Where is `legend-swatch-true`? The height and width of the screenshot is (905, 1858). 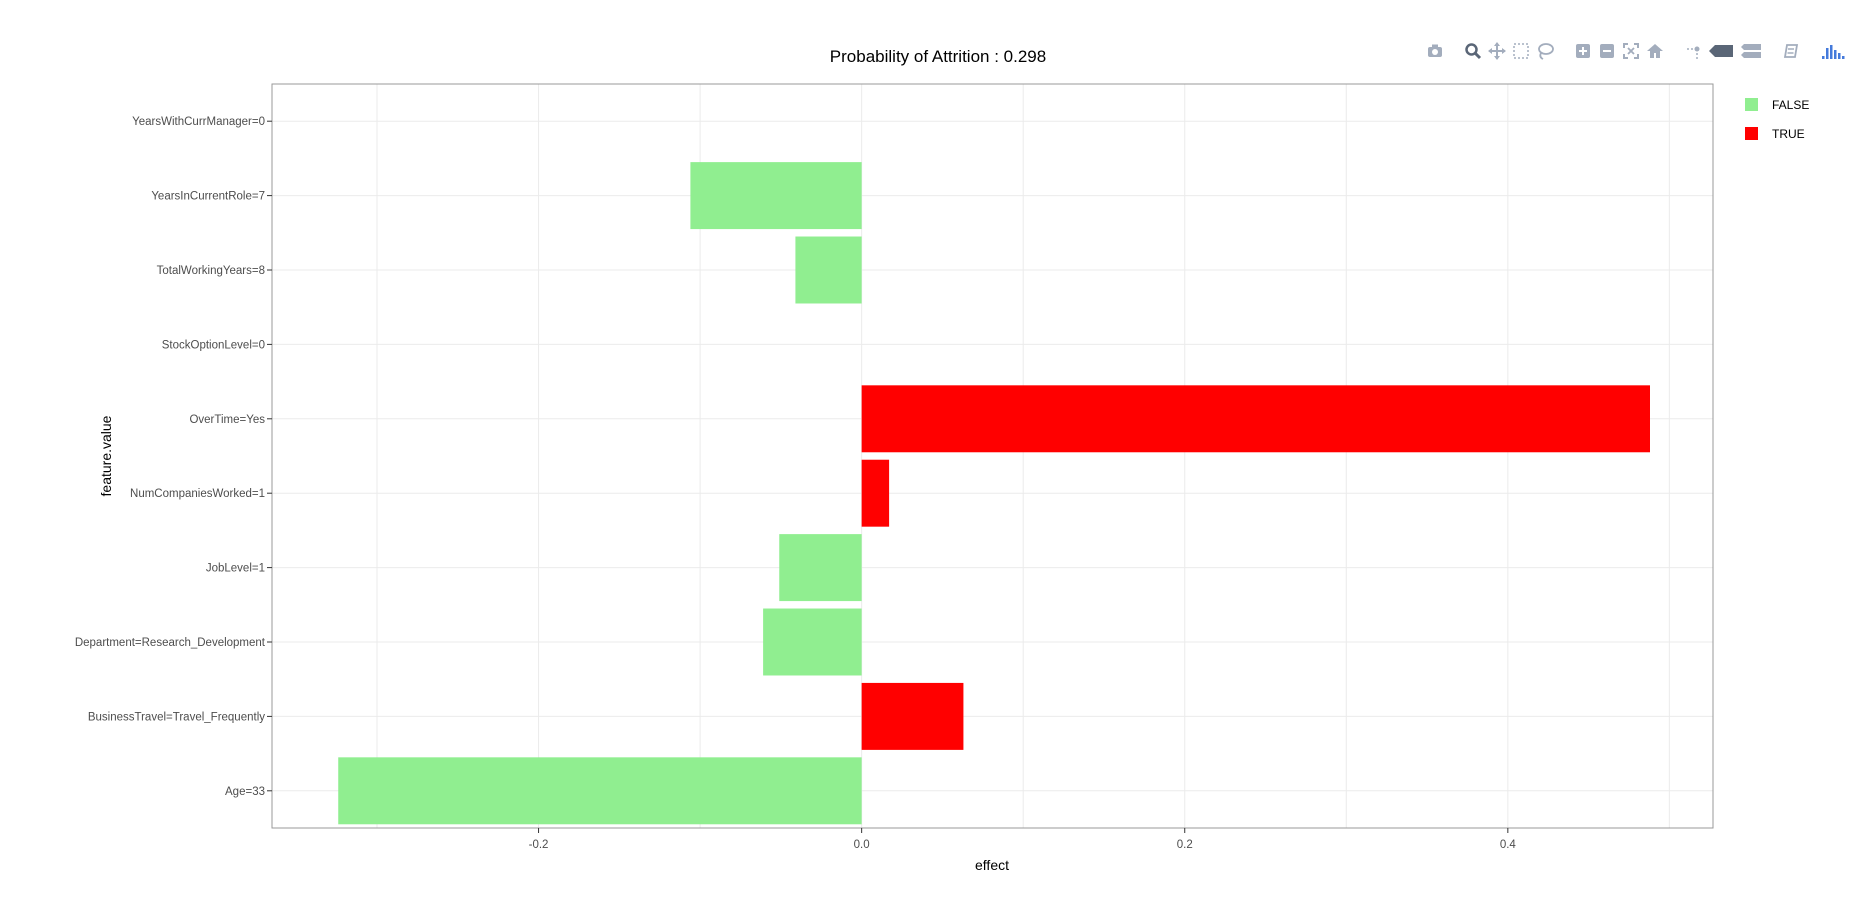
legend-swatch-true is located at coordinates (1751, 133).